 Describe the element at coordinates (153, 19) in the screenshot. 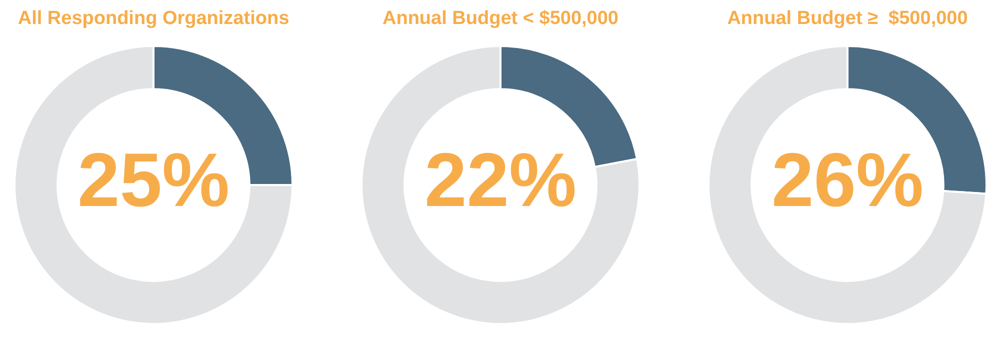

I see `chart-title: All Responding Organizations` at that location.